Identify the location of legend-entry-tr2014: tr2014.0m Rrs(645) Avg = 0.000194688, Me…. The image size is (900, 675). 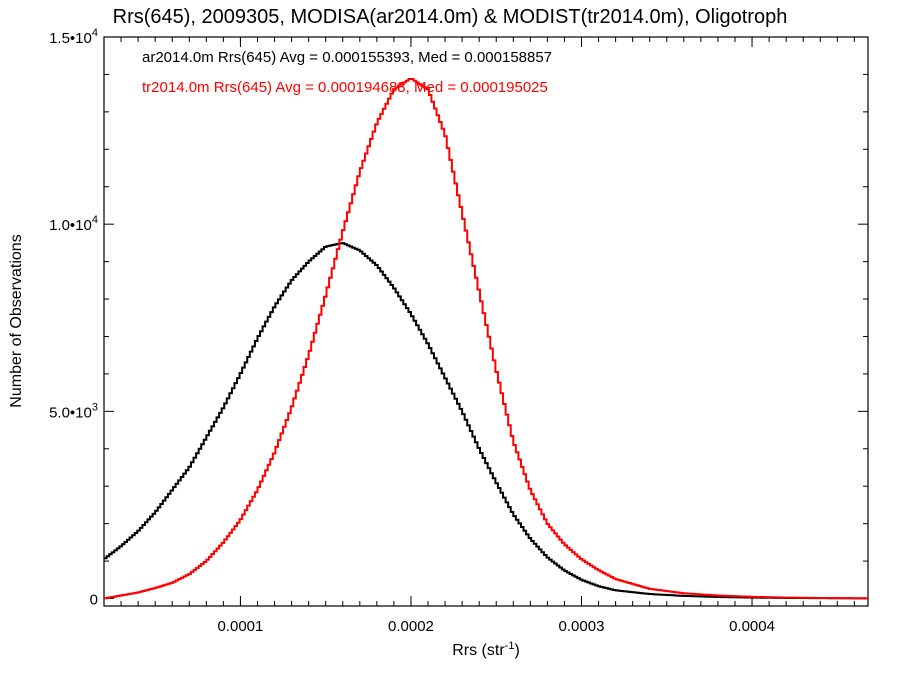
(345, 87).